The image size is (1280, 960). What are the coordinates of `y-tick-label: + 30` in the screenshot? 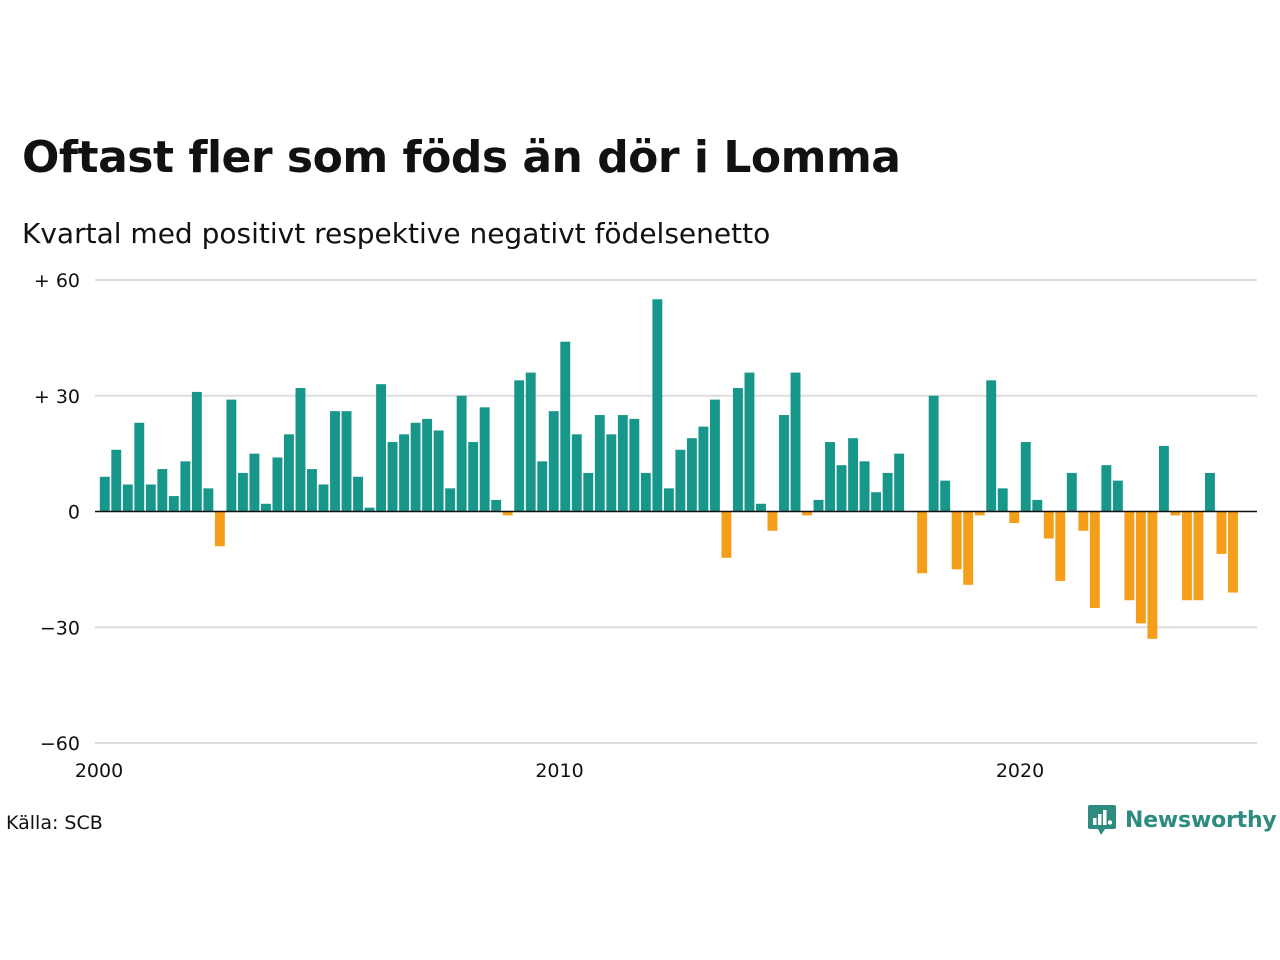 It's located at (57, 397).